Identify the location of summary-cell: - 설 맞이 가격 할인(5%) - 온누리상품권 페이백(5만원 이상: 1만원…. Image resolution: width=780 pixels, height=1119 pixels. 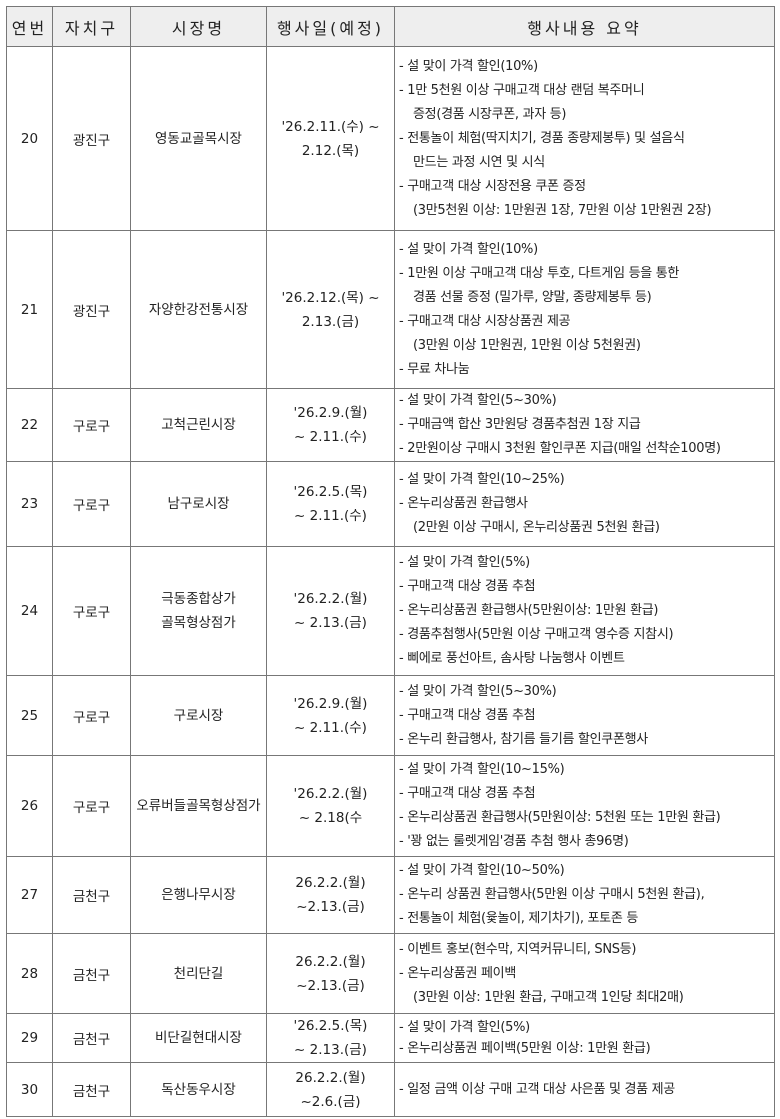
(584, 1038).